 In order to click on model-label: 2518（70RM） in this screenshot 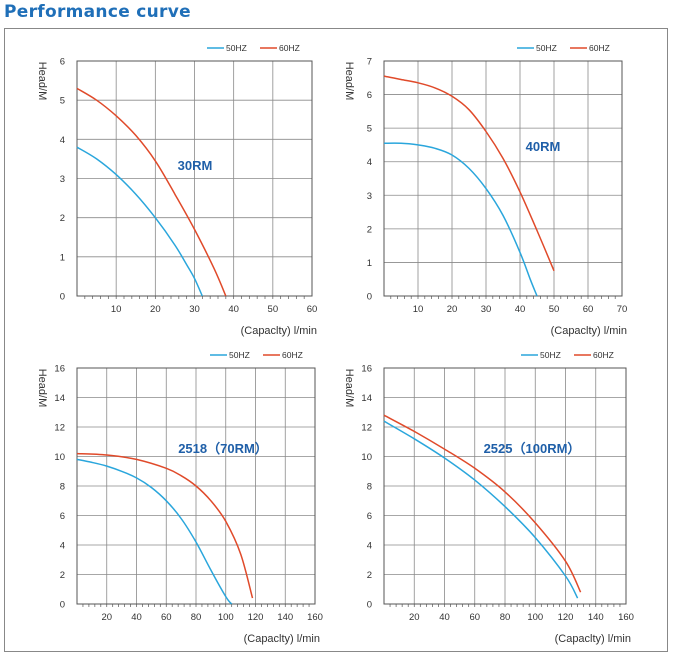, I will do `click(223, 448)`.